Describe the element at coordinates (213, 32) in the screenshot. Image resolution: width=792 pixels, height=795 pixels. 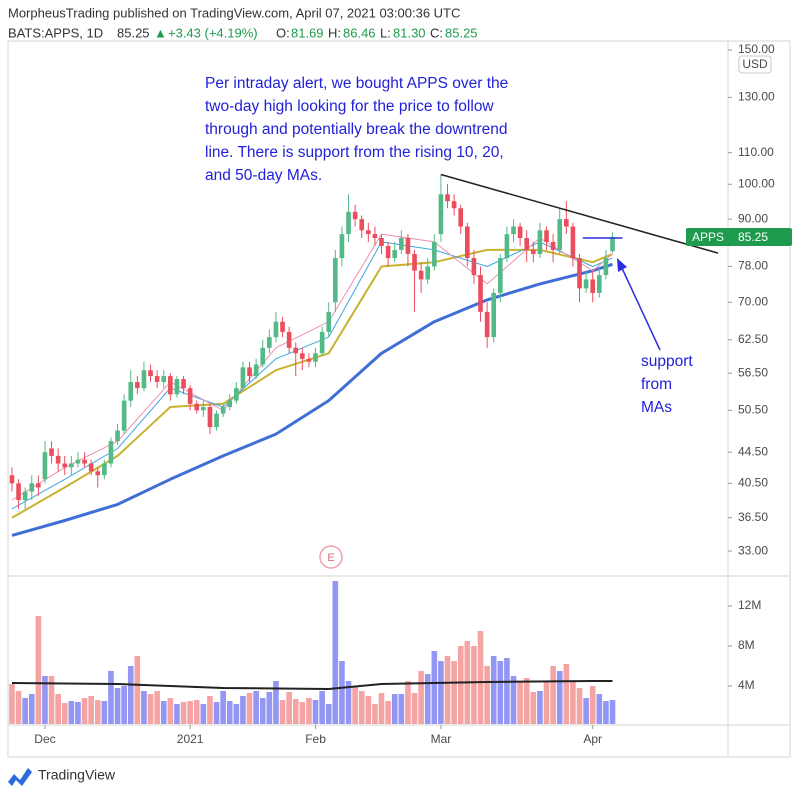
I see `change: +3.43 (+4.19%)` at that location.